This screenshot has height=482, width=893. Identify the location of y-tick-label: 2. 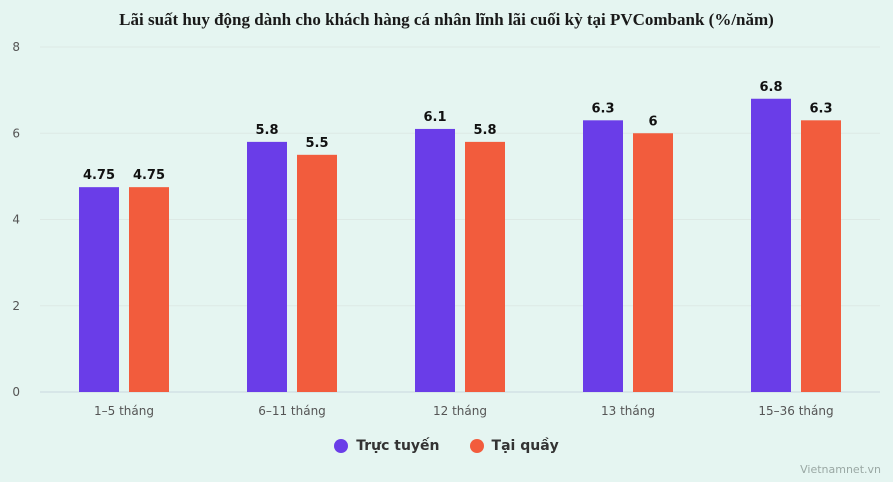
(16, 306).